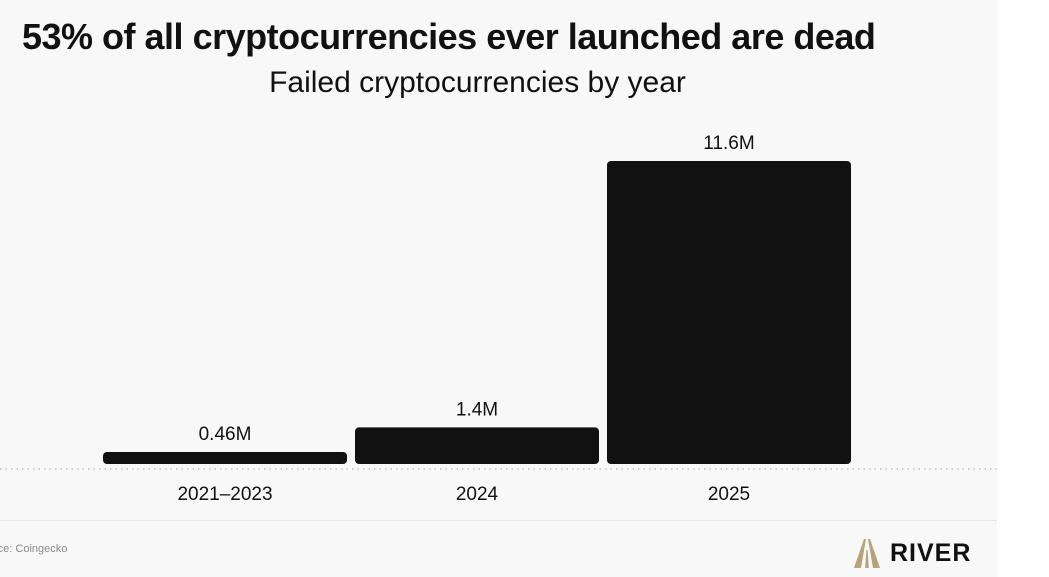  Describe the element at coordinates (477, 494) in the screenshot. I see `x-tick-label-2: 2024` at that location.